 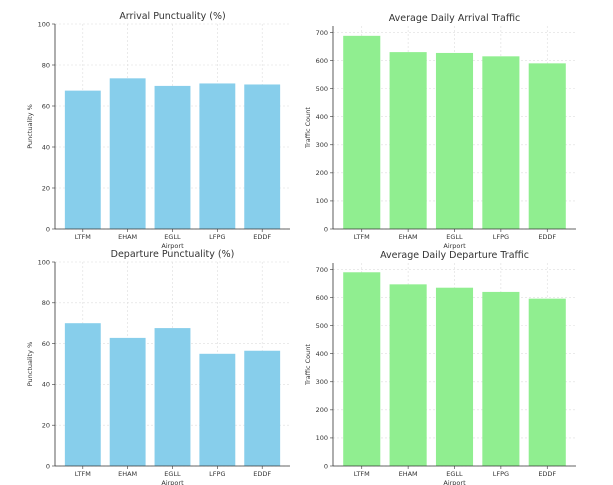 I want to click on chart-title: Departure Punctuality (%), so click(x=173, y=254).